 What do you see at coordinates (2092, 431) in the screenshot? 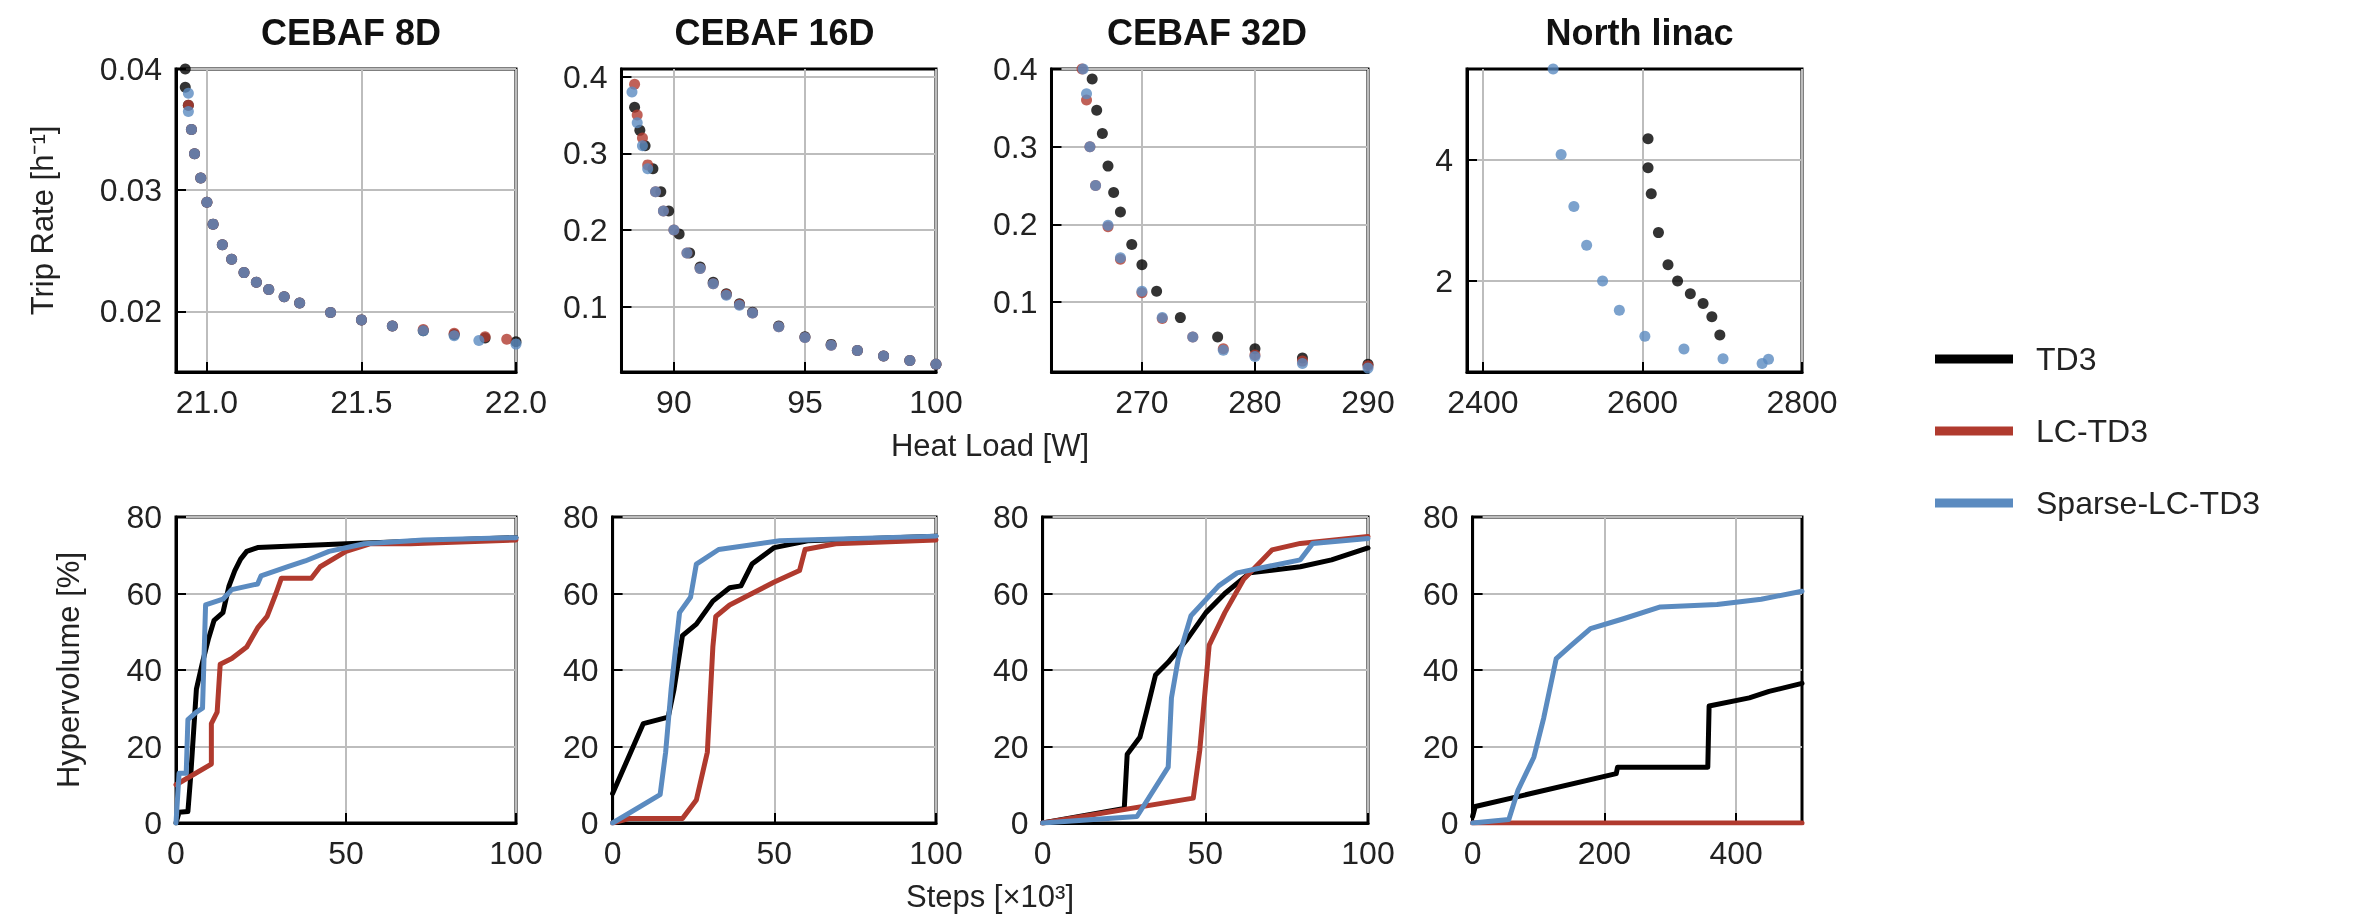
I see `legend-label: LC-TD3` at bounding box center [2092, 431].